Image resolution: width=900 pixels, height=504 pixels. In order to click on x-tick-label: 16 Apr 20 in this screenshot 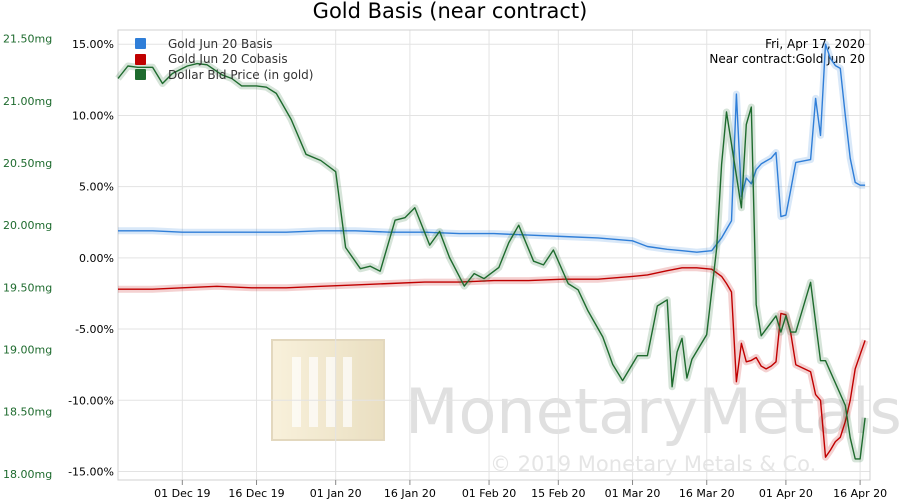, I will do `click(860, 493)`.